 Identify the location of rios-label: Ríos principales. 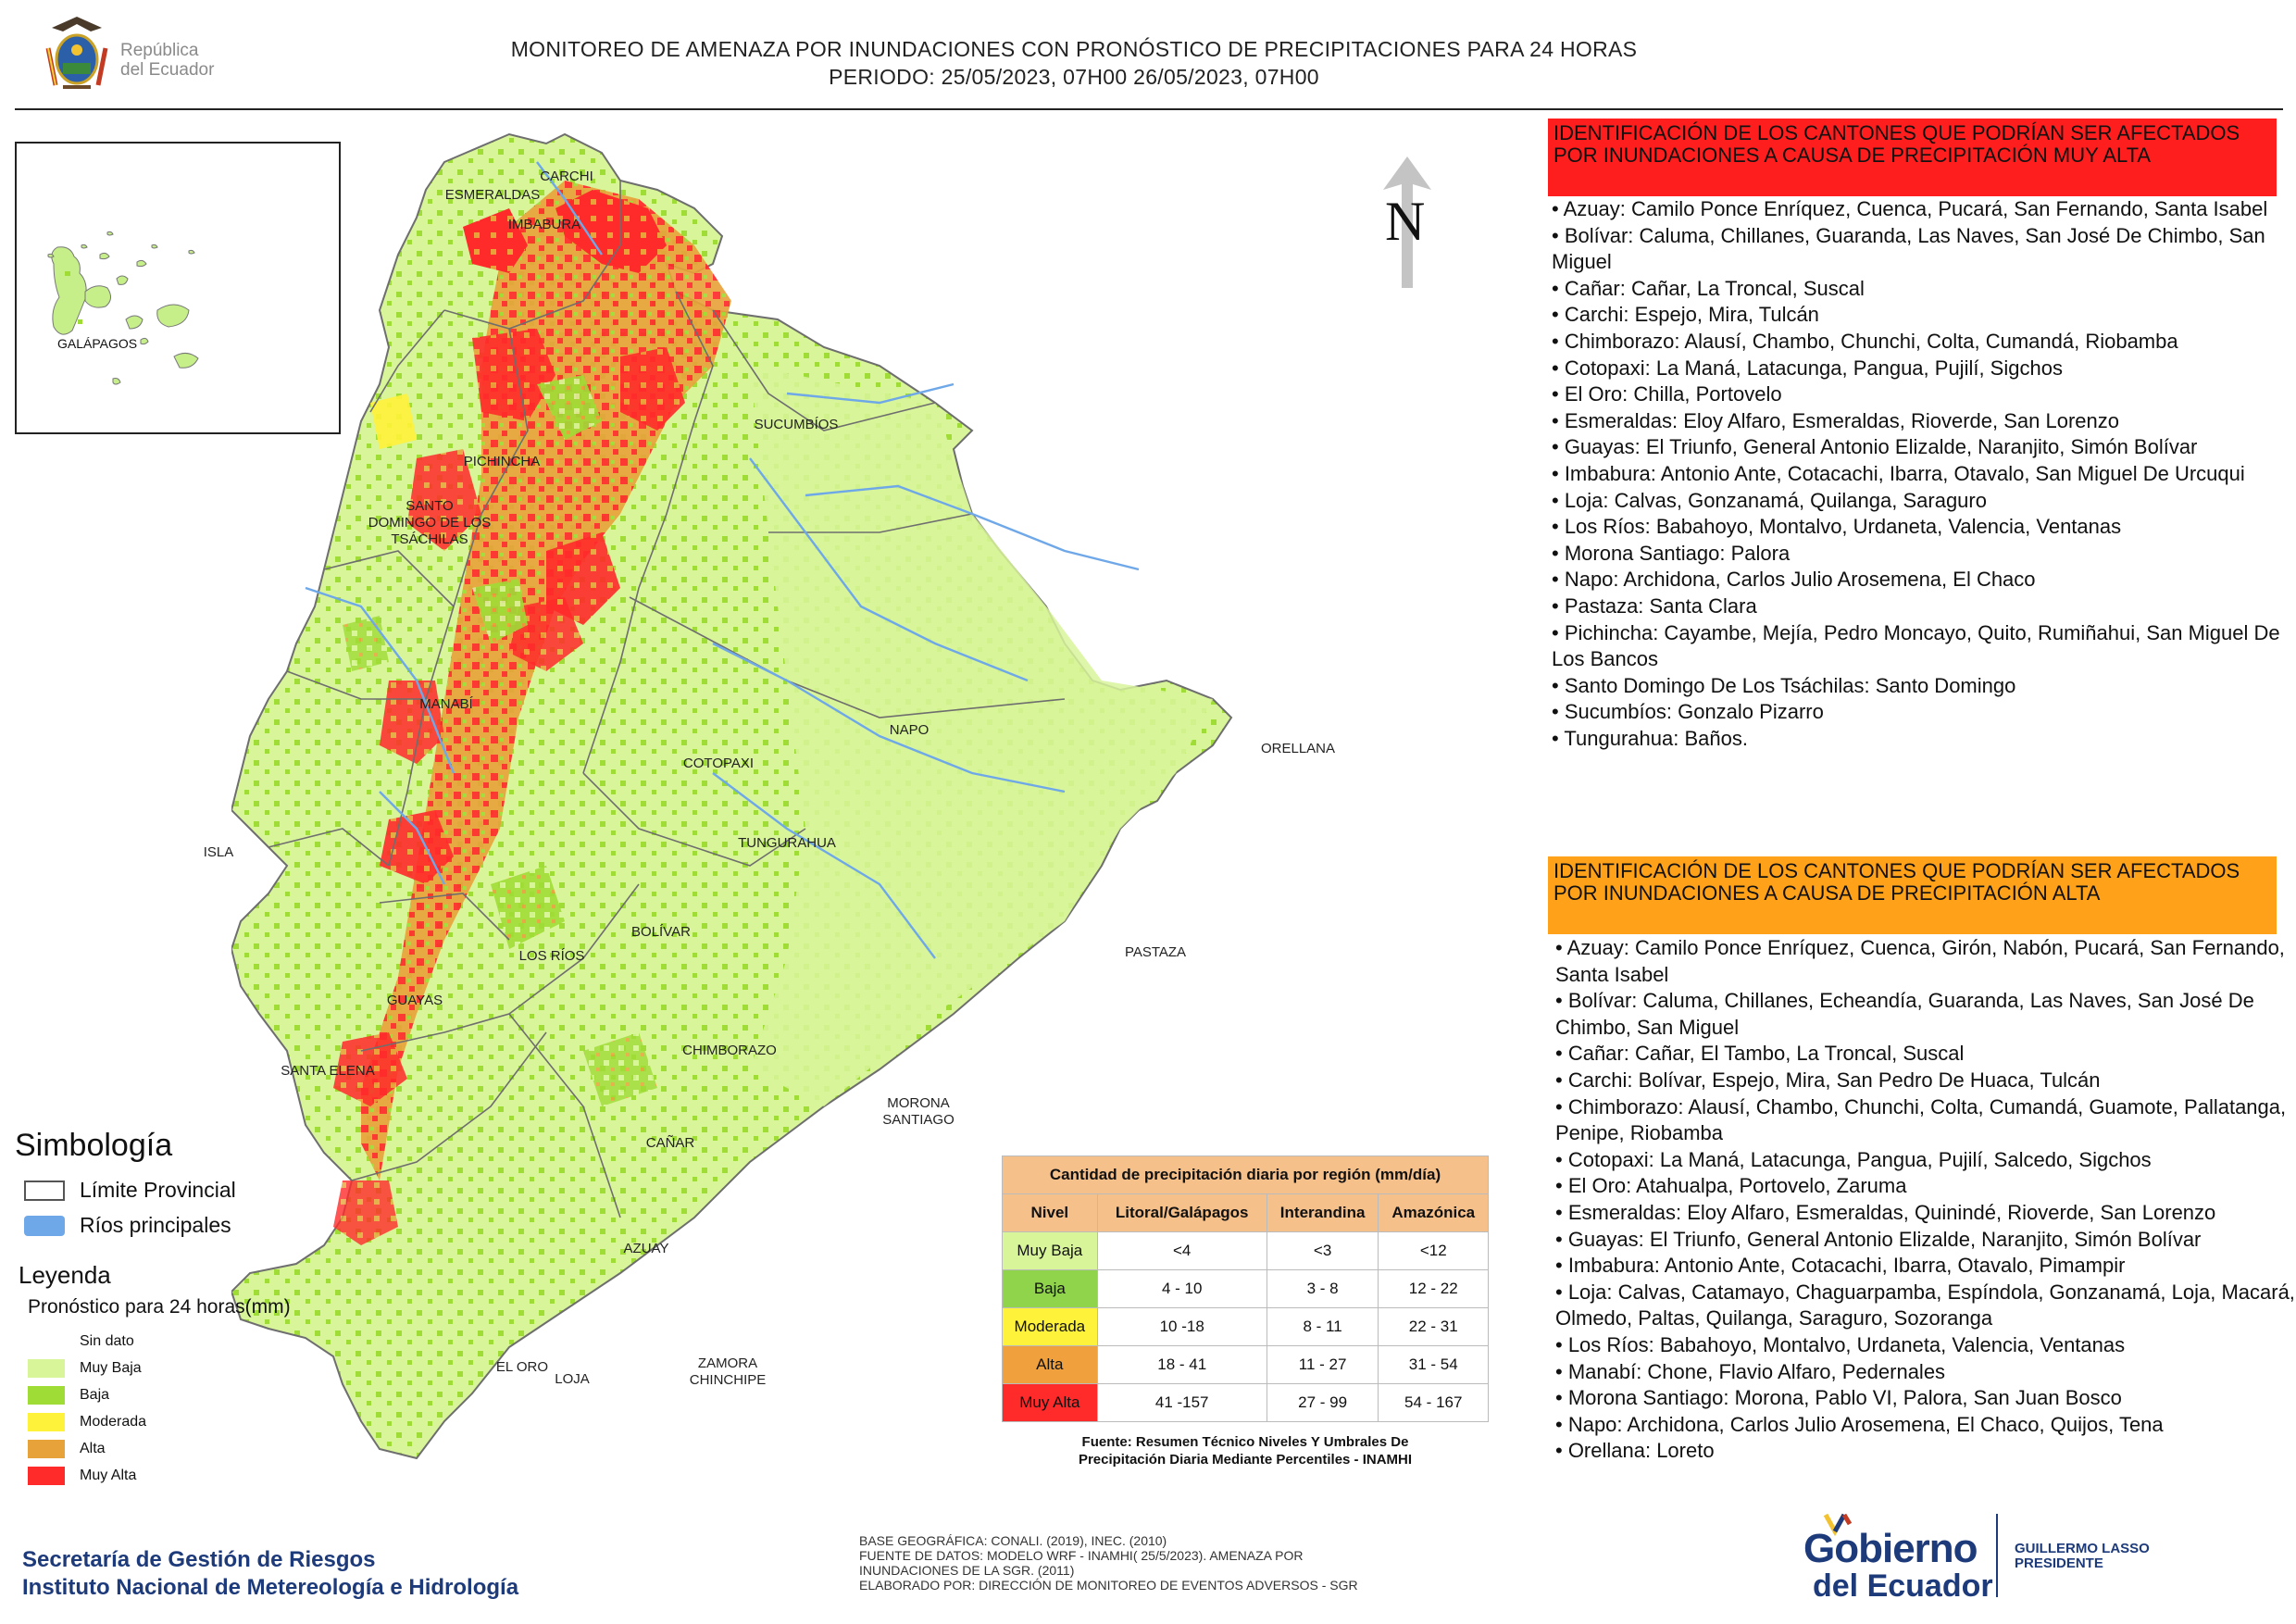
(155, 1225).